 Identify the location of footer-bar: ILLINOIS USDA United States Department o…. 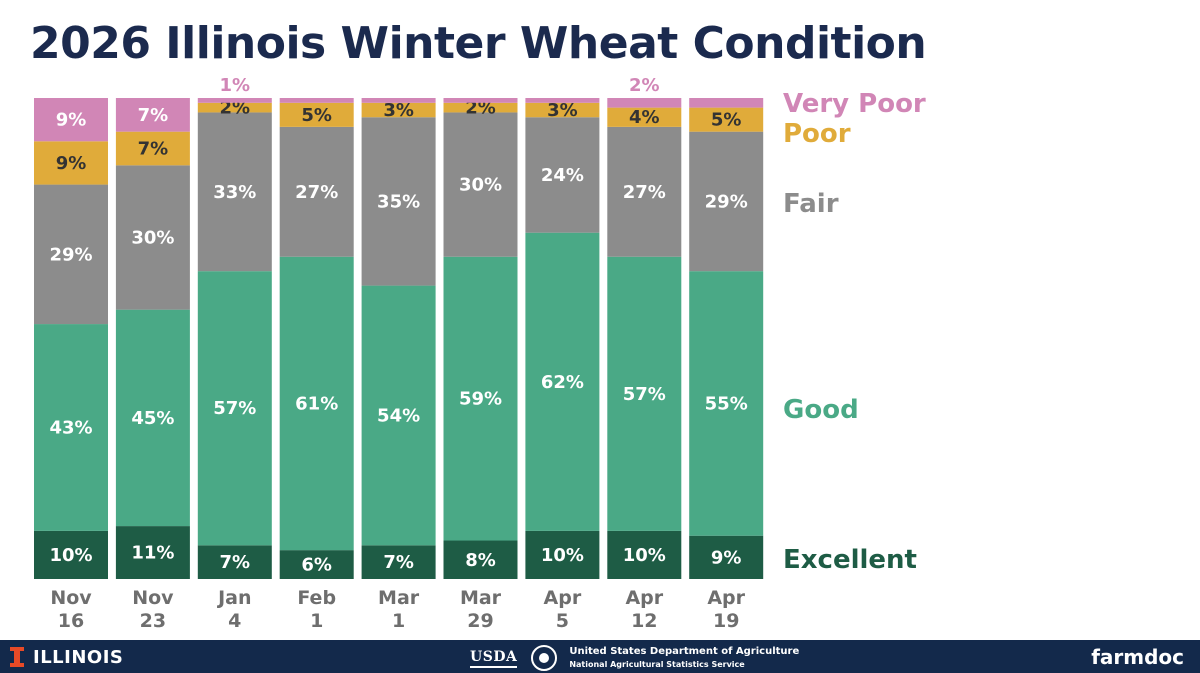
(600, 656).